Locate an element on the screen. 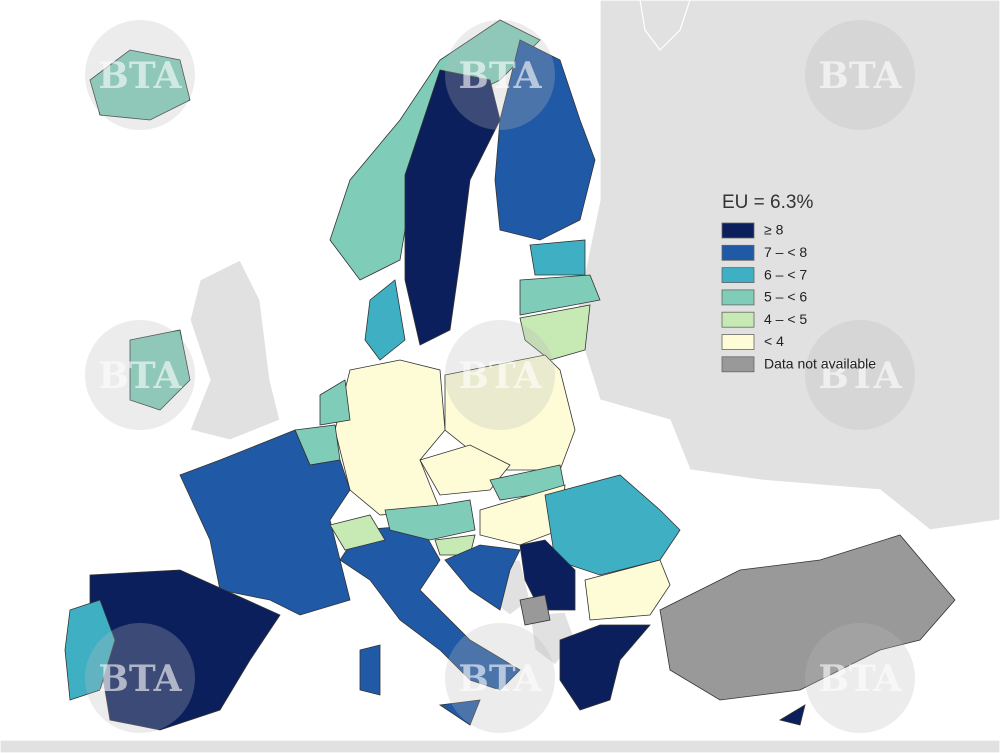 The image size is (1000, 753). legend-label: ≥ 8 is located at coordinates (774, 230).